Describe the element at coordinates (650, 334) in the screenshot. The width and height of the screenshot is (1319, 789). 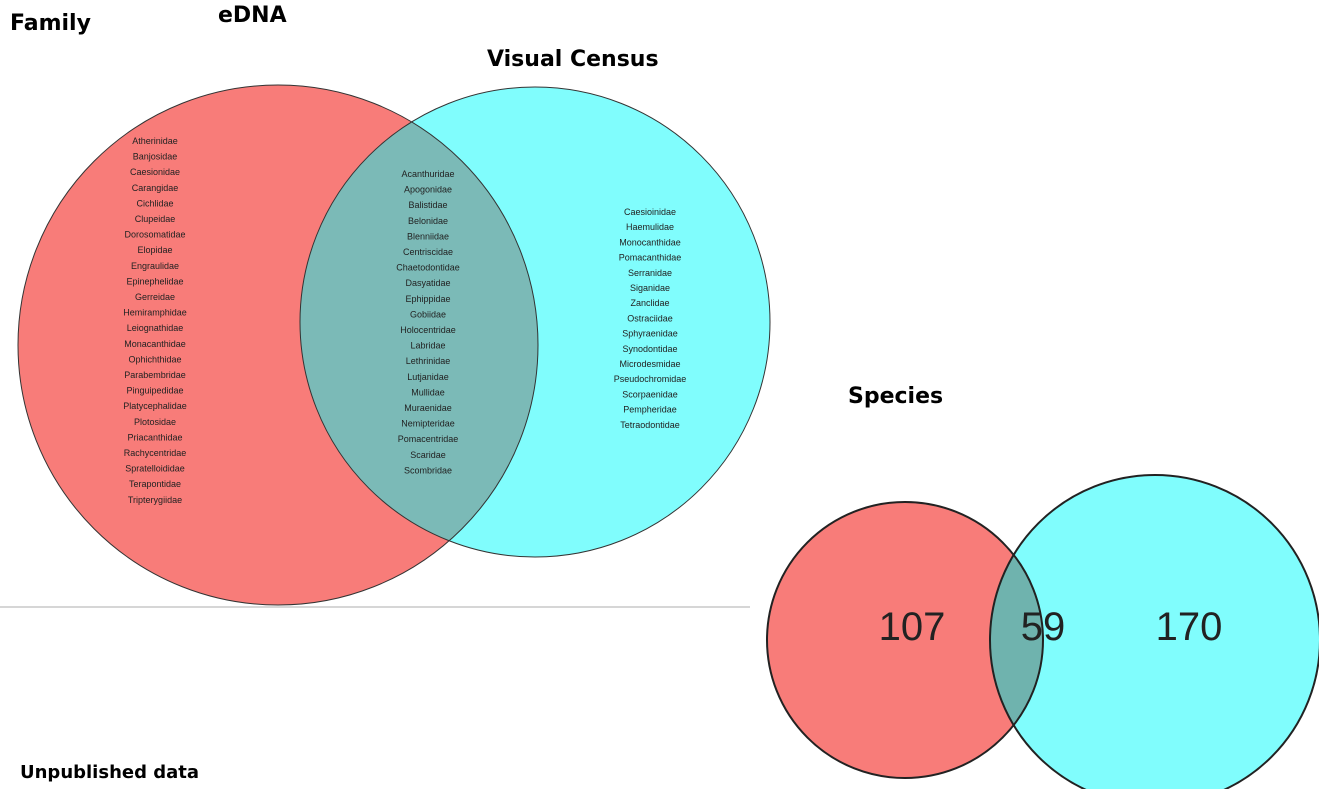
I see `family-name: Sphyraenidae` at that location.